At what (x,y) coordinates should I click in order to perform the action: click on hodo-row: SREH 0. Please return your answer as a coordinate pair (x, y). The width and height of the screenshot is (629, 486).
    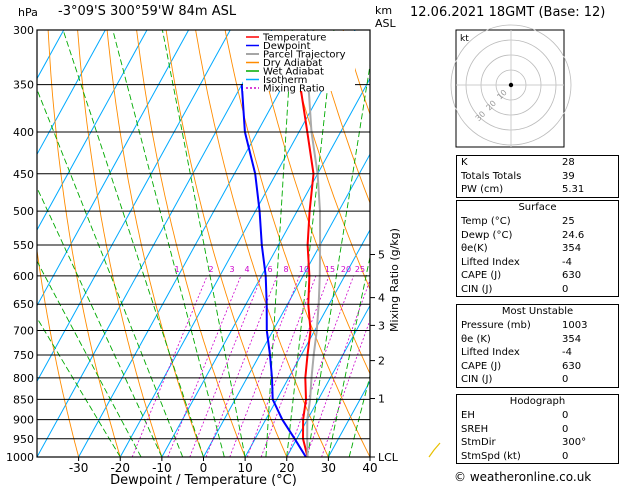
    Looking at the image, I should click on (537, 430).